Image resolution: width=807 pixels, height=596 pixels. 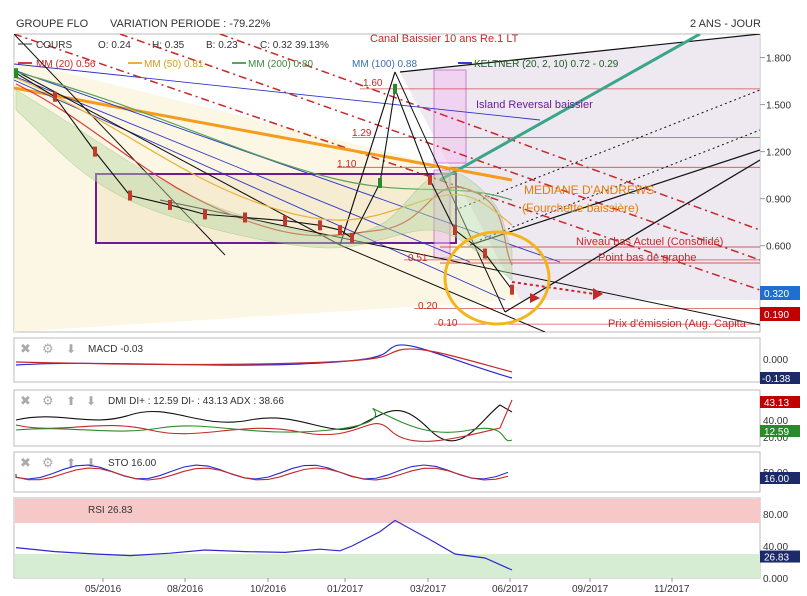 What do you see at coordinates (778, 153) in the screenshot?
I see `price-tick-label-2: 1.200` at bounding box center [778, 153].